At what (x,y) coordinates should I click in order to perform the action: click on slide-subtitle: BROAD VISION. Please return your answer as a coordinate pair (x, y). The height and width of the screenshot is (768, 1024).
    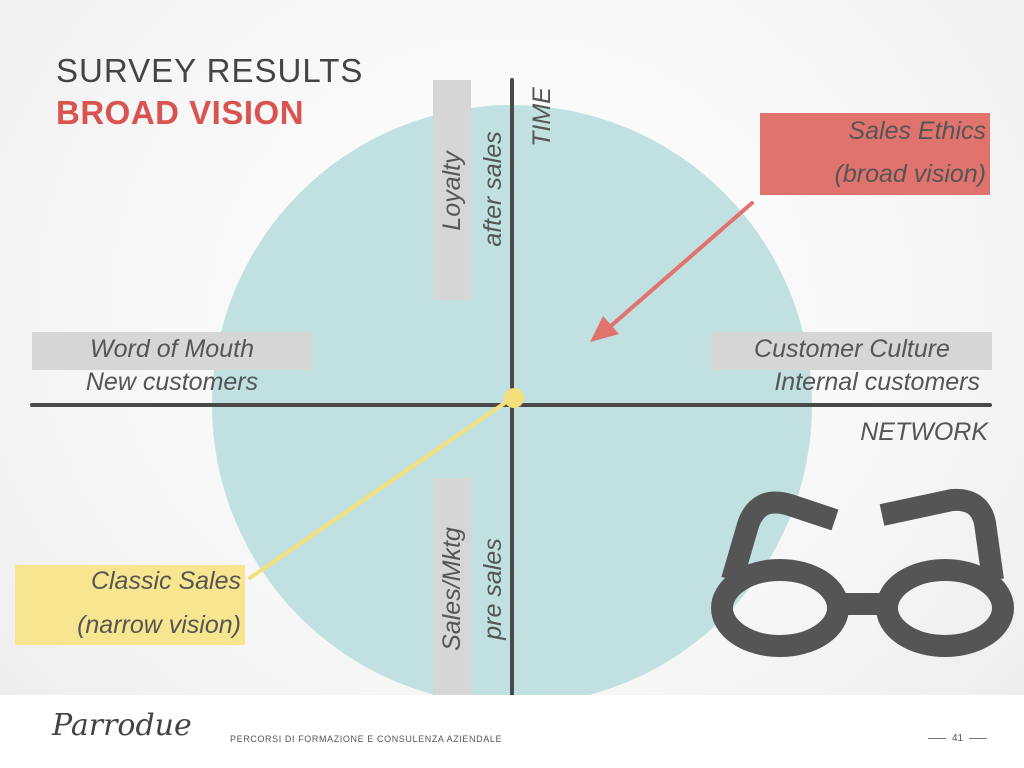
    Looking at the image, I should click on (180, 112).